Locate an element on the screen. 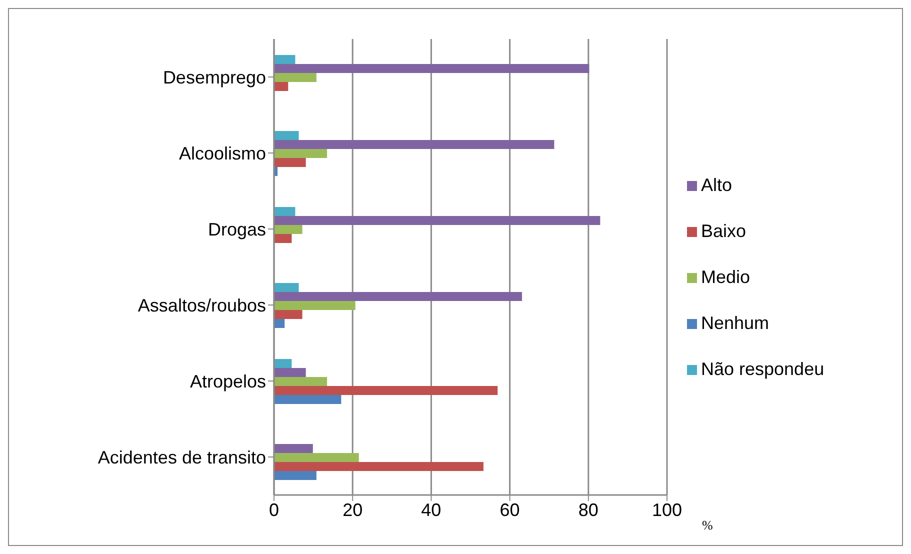 This screenshot has height=554, width=911. legend-label: Alto is located at coordinates (716, 185).